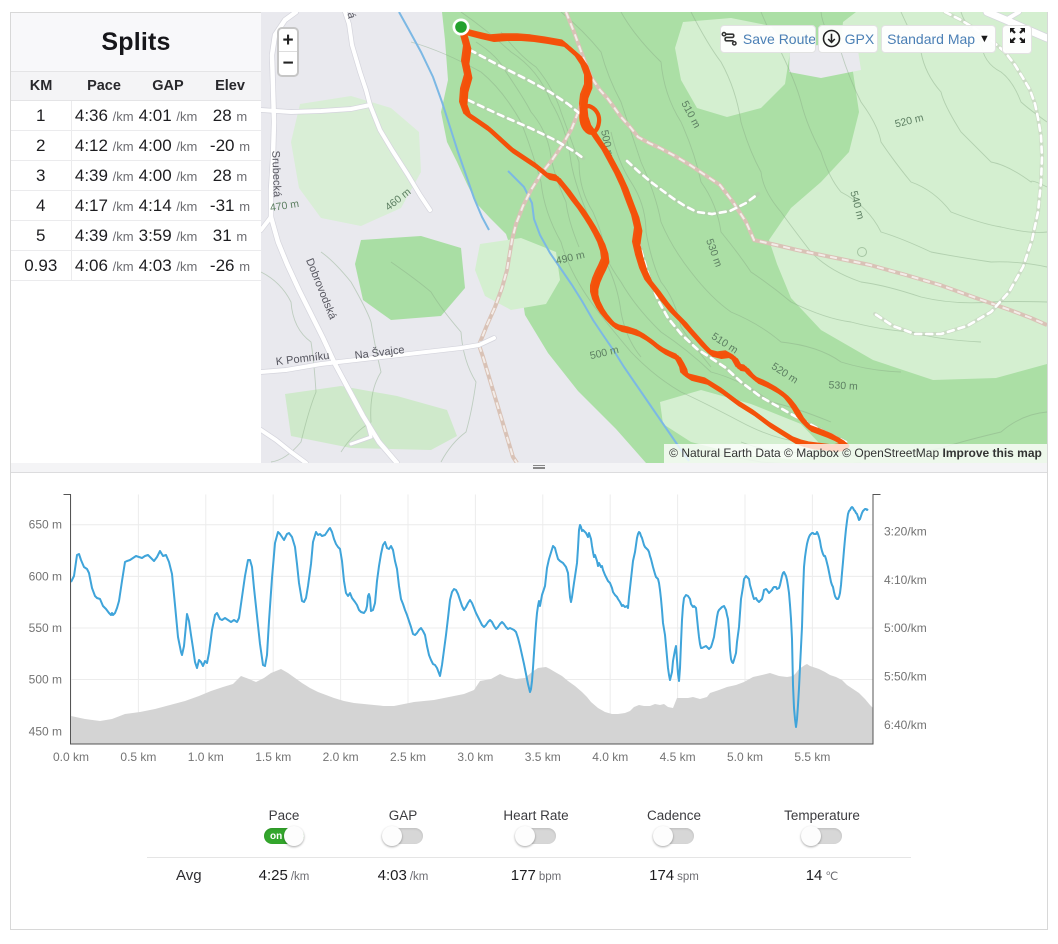 The height and width of the screenshot is (944, 1058). What do you see at coordinates (138, 757) in the screenshot?
I see `svg-text: 0.5 km` at bounding box center [138, 757].